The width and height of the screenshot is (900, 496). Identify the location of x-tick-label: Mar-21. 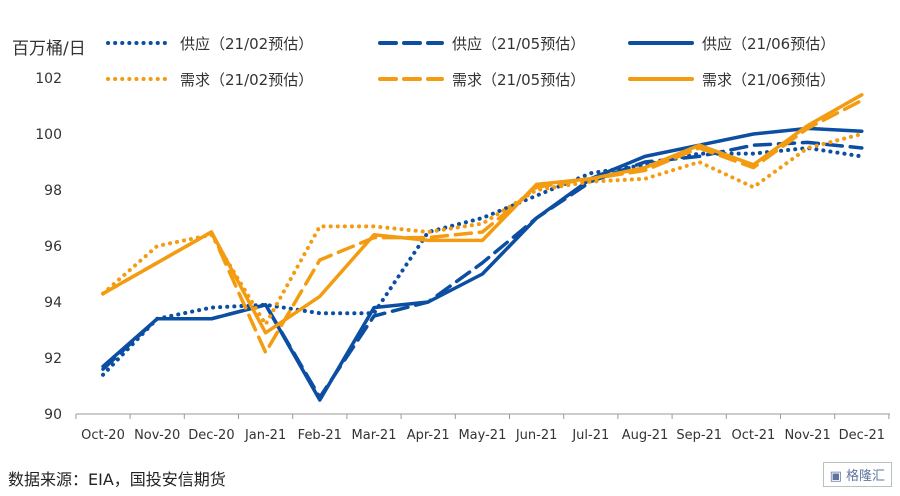
(374, 435).